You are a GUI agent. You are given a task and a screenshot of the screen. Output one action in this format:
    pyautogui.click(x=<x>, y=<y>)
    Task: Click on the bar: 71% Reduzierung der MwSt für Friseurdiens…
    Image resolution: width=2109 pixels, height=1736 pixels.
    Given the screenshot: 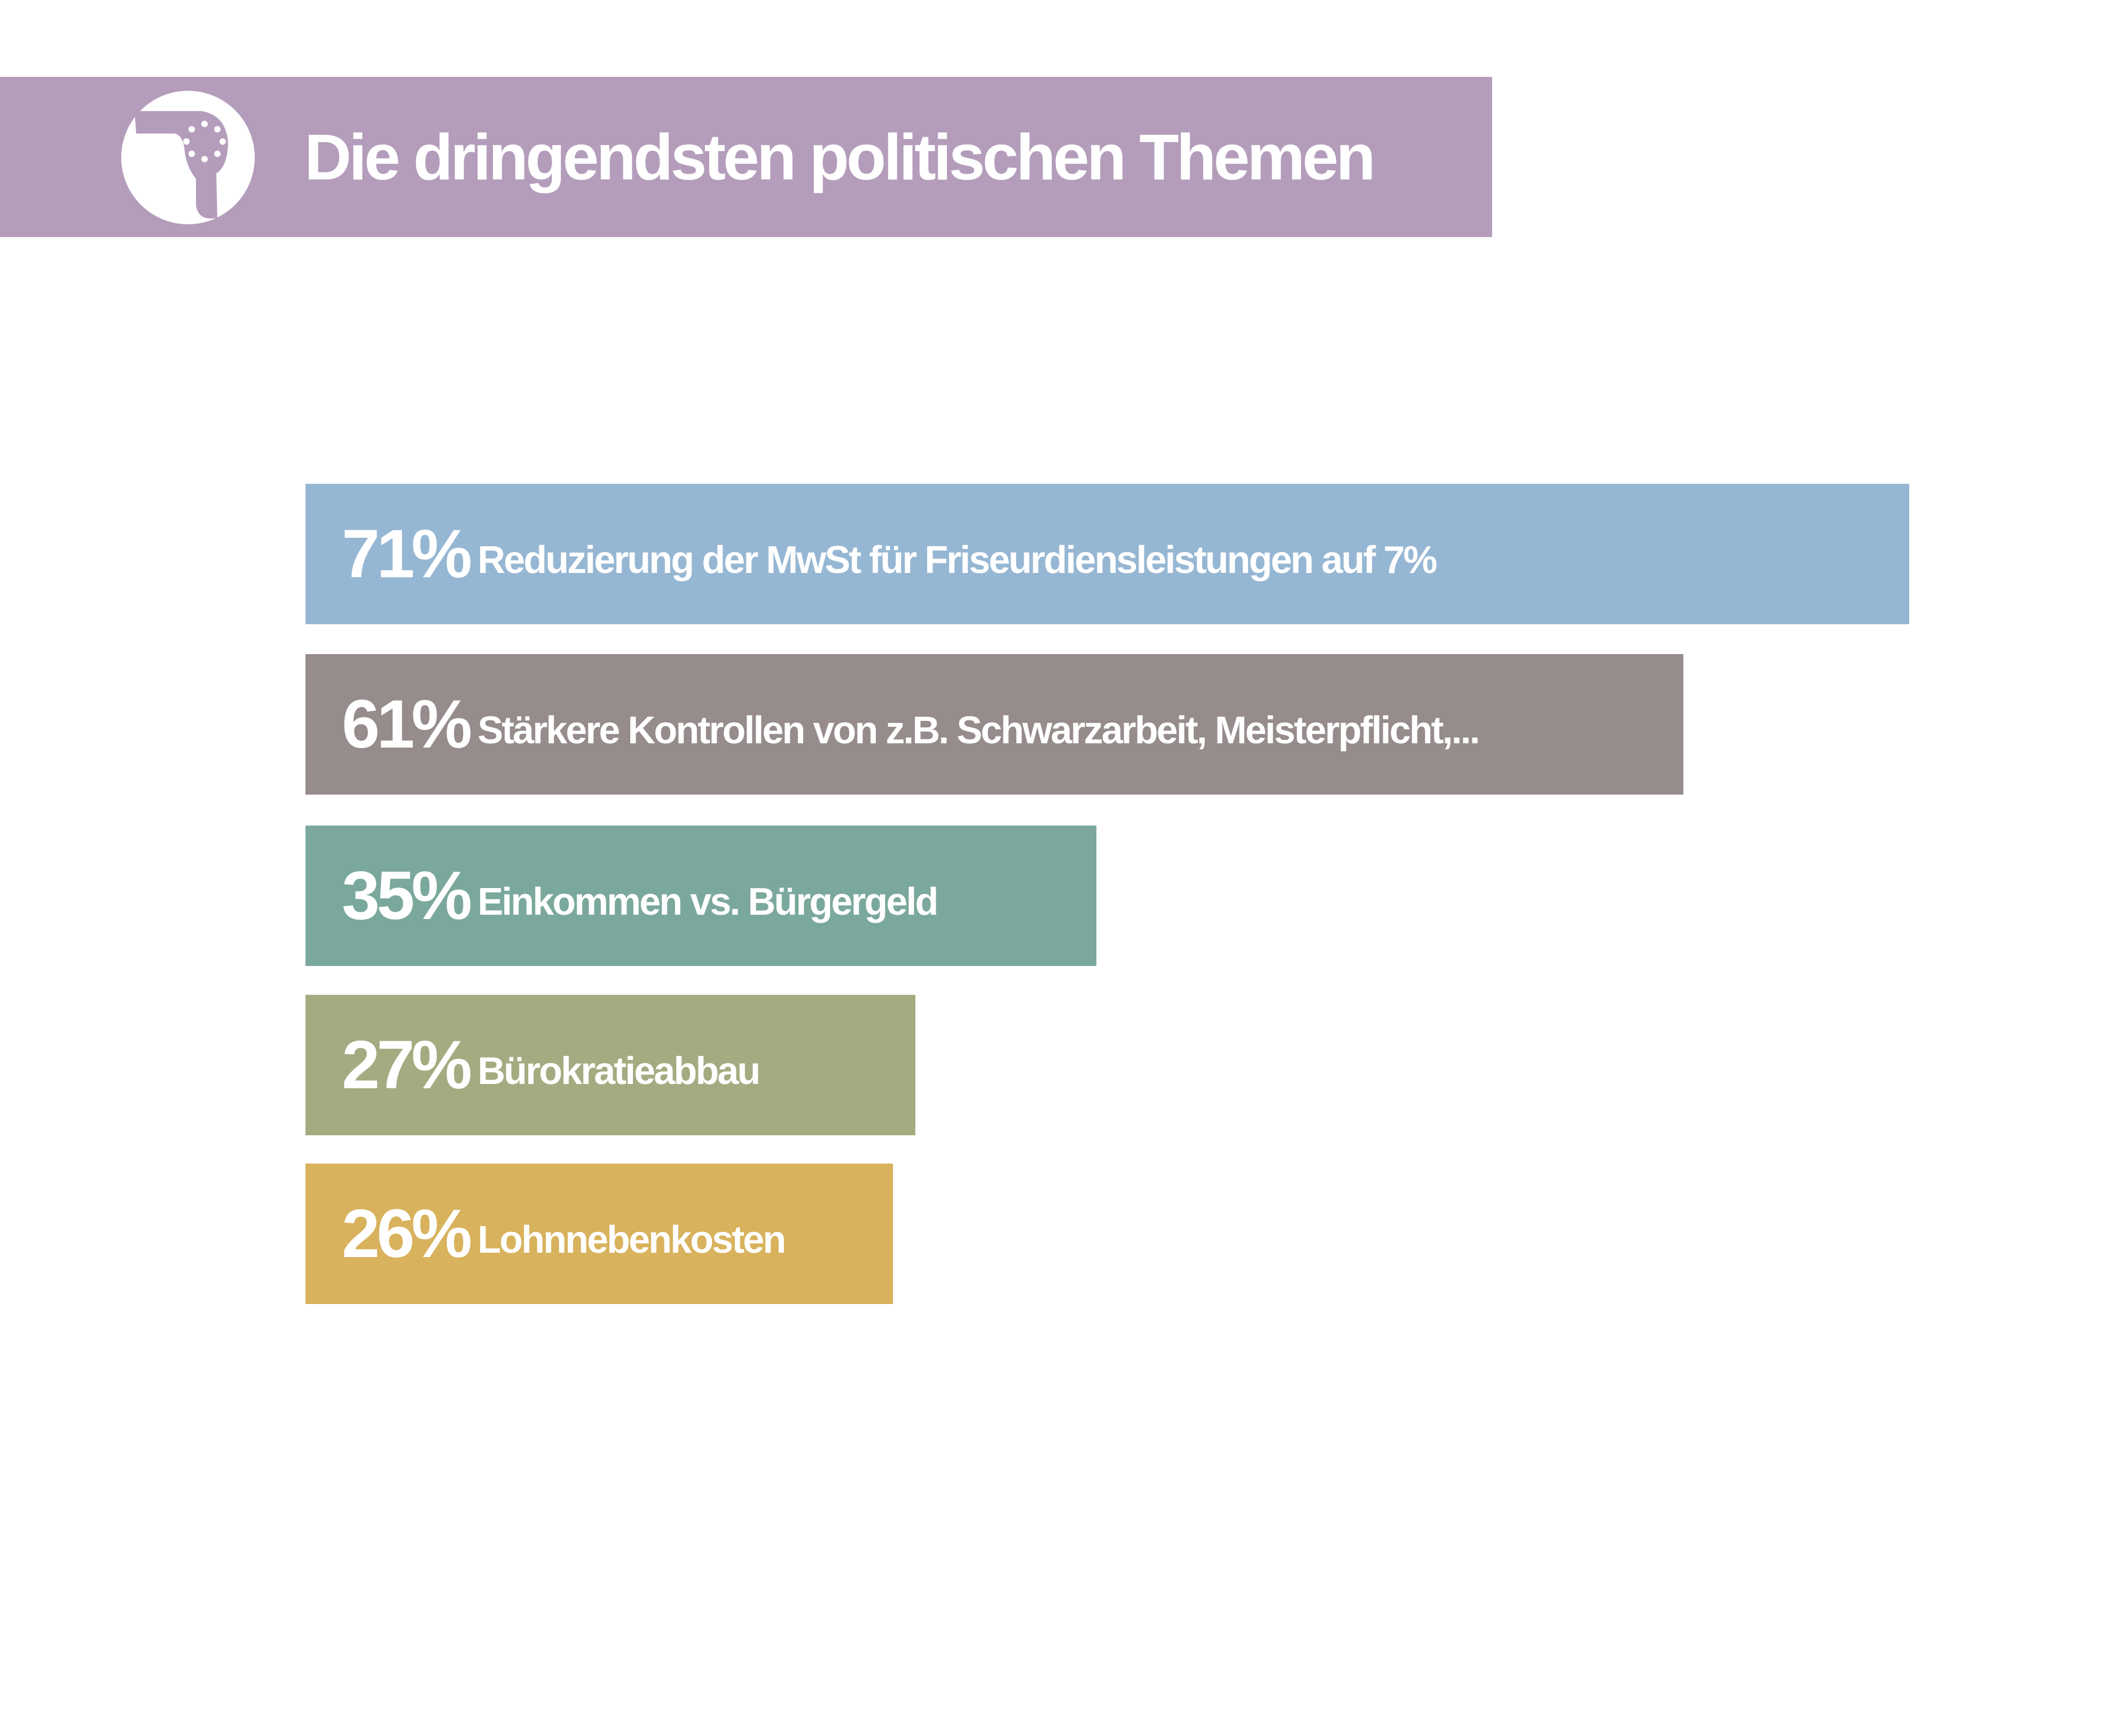 What is the action you would take?
    pyautogui.click(x=1107, y=554)
    